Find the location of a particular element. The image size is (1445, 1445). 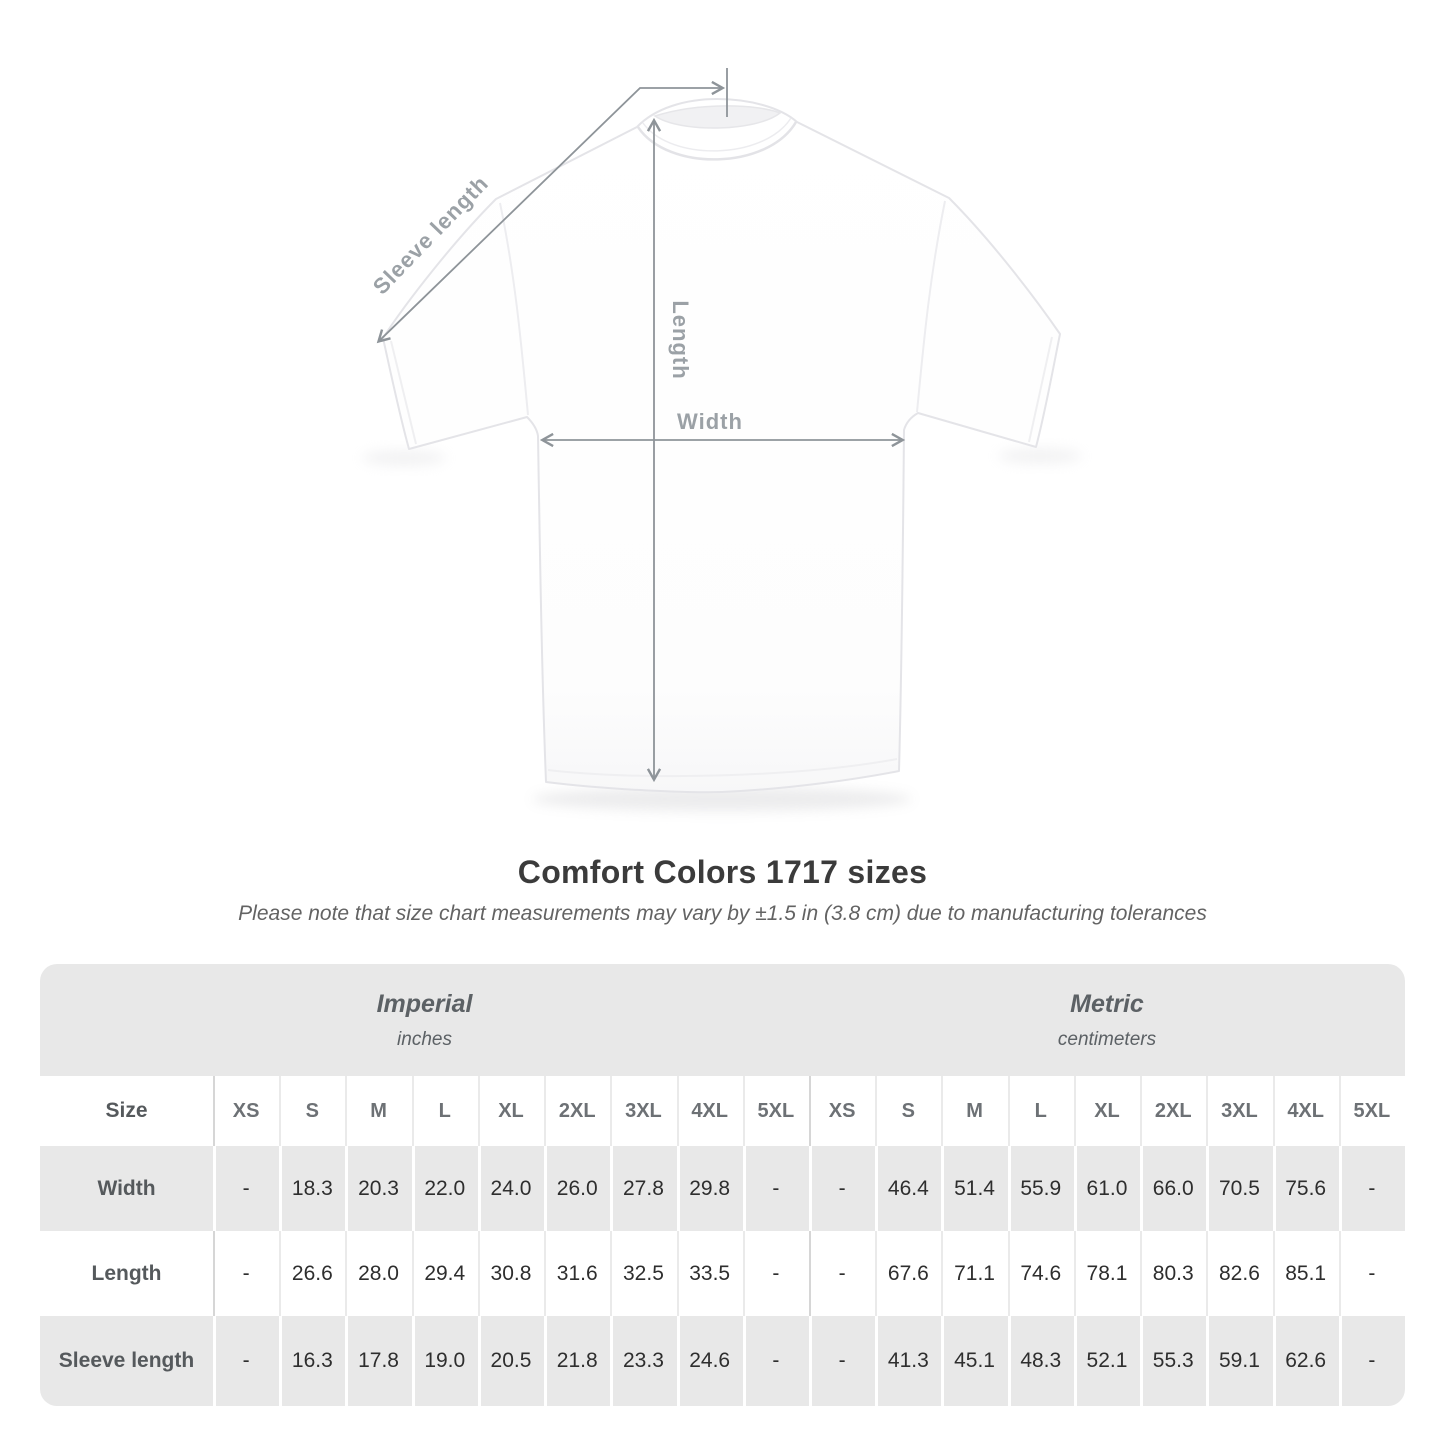

page-title: Comfort Colors 1717 sizes is located at coordinates (722, 872).